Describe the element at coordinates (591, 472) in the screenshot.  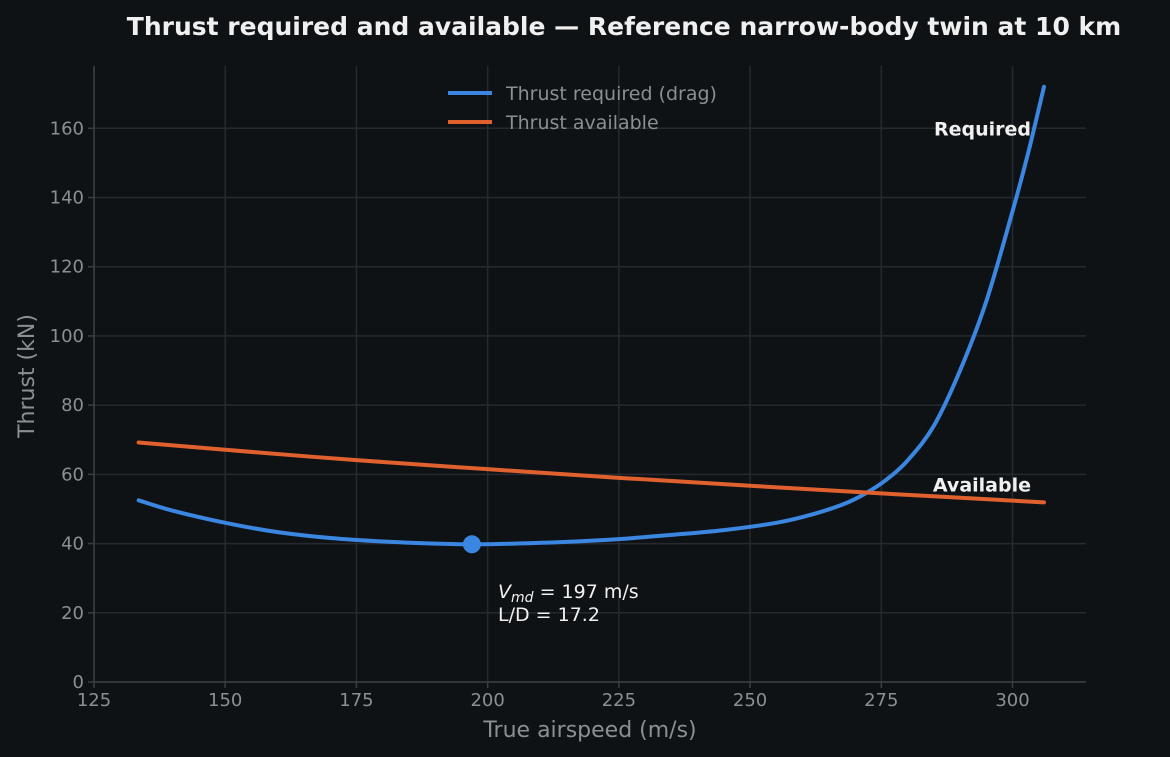
I see `thrust-available-line` at that location.